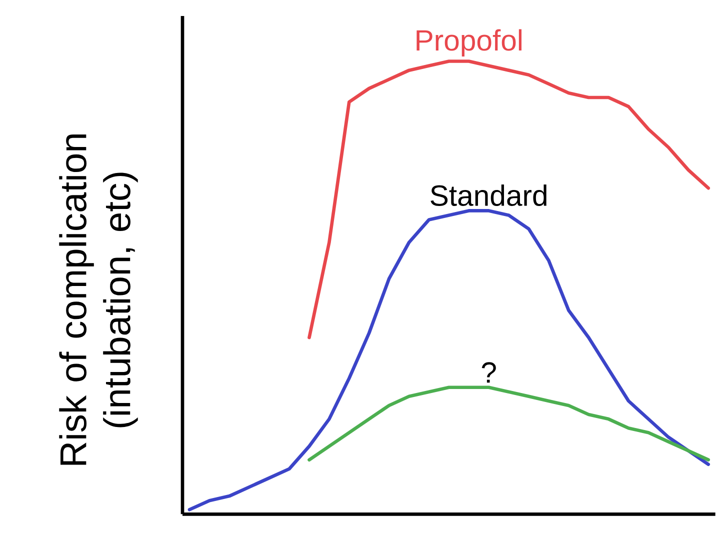 The height and width of the screenshot is (547, 717). What do you see at coordinates (488, 195) in the screenshot?
I see `series-label: Standard` at bounding box center [488, 195].